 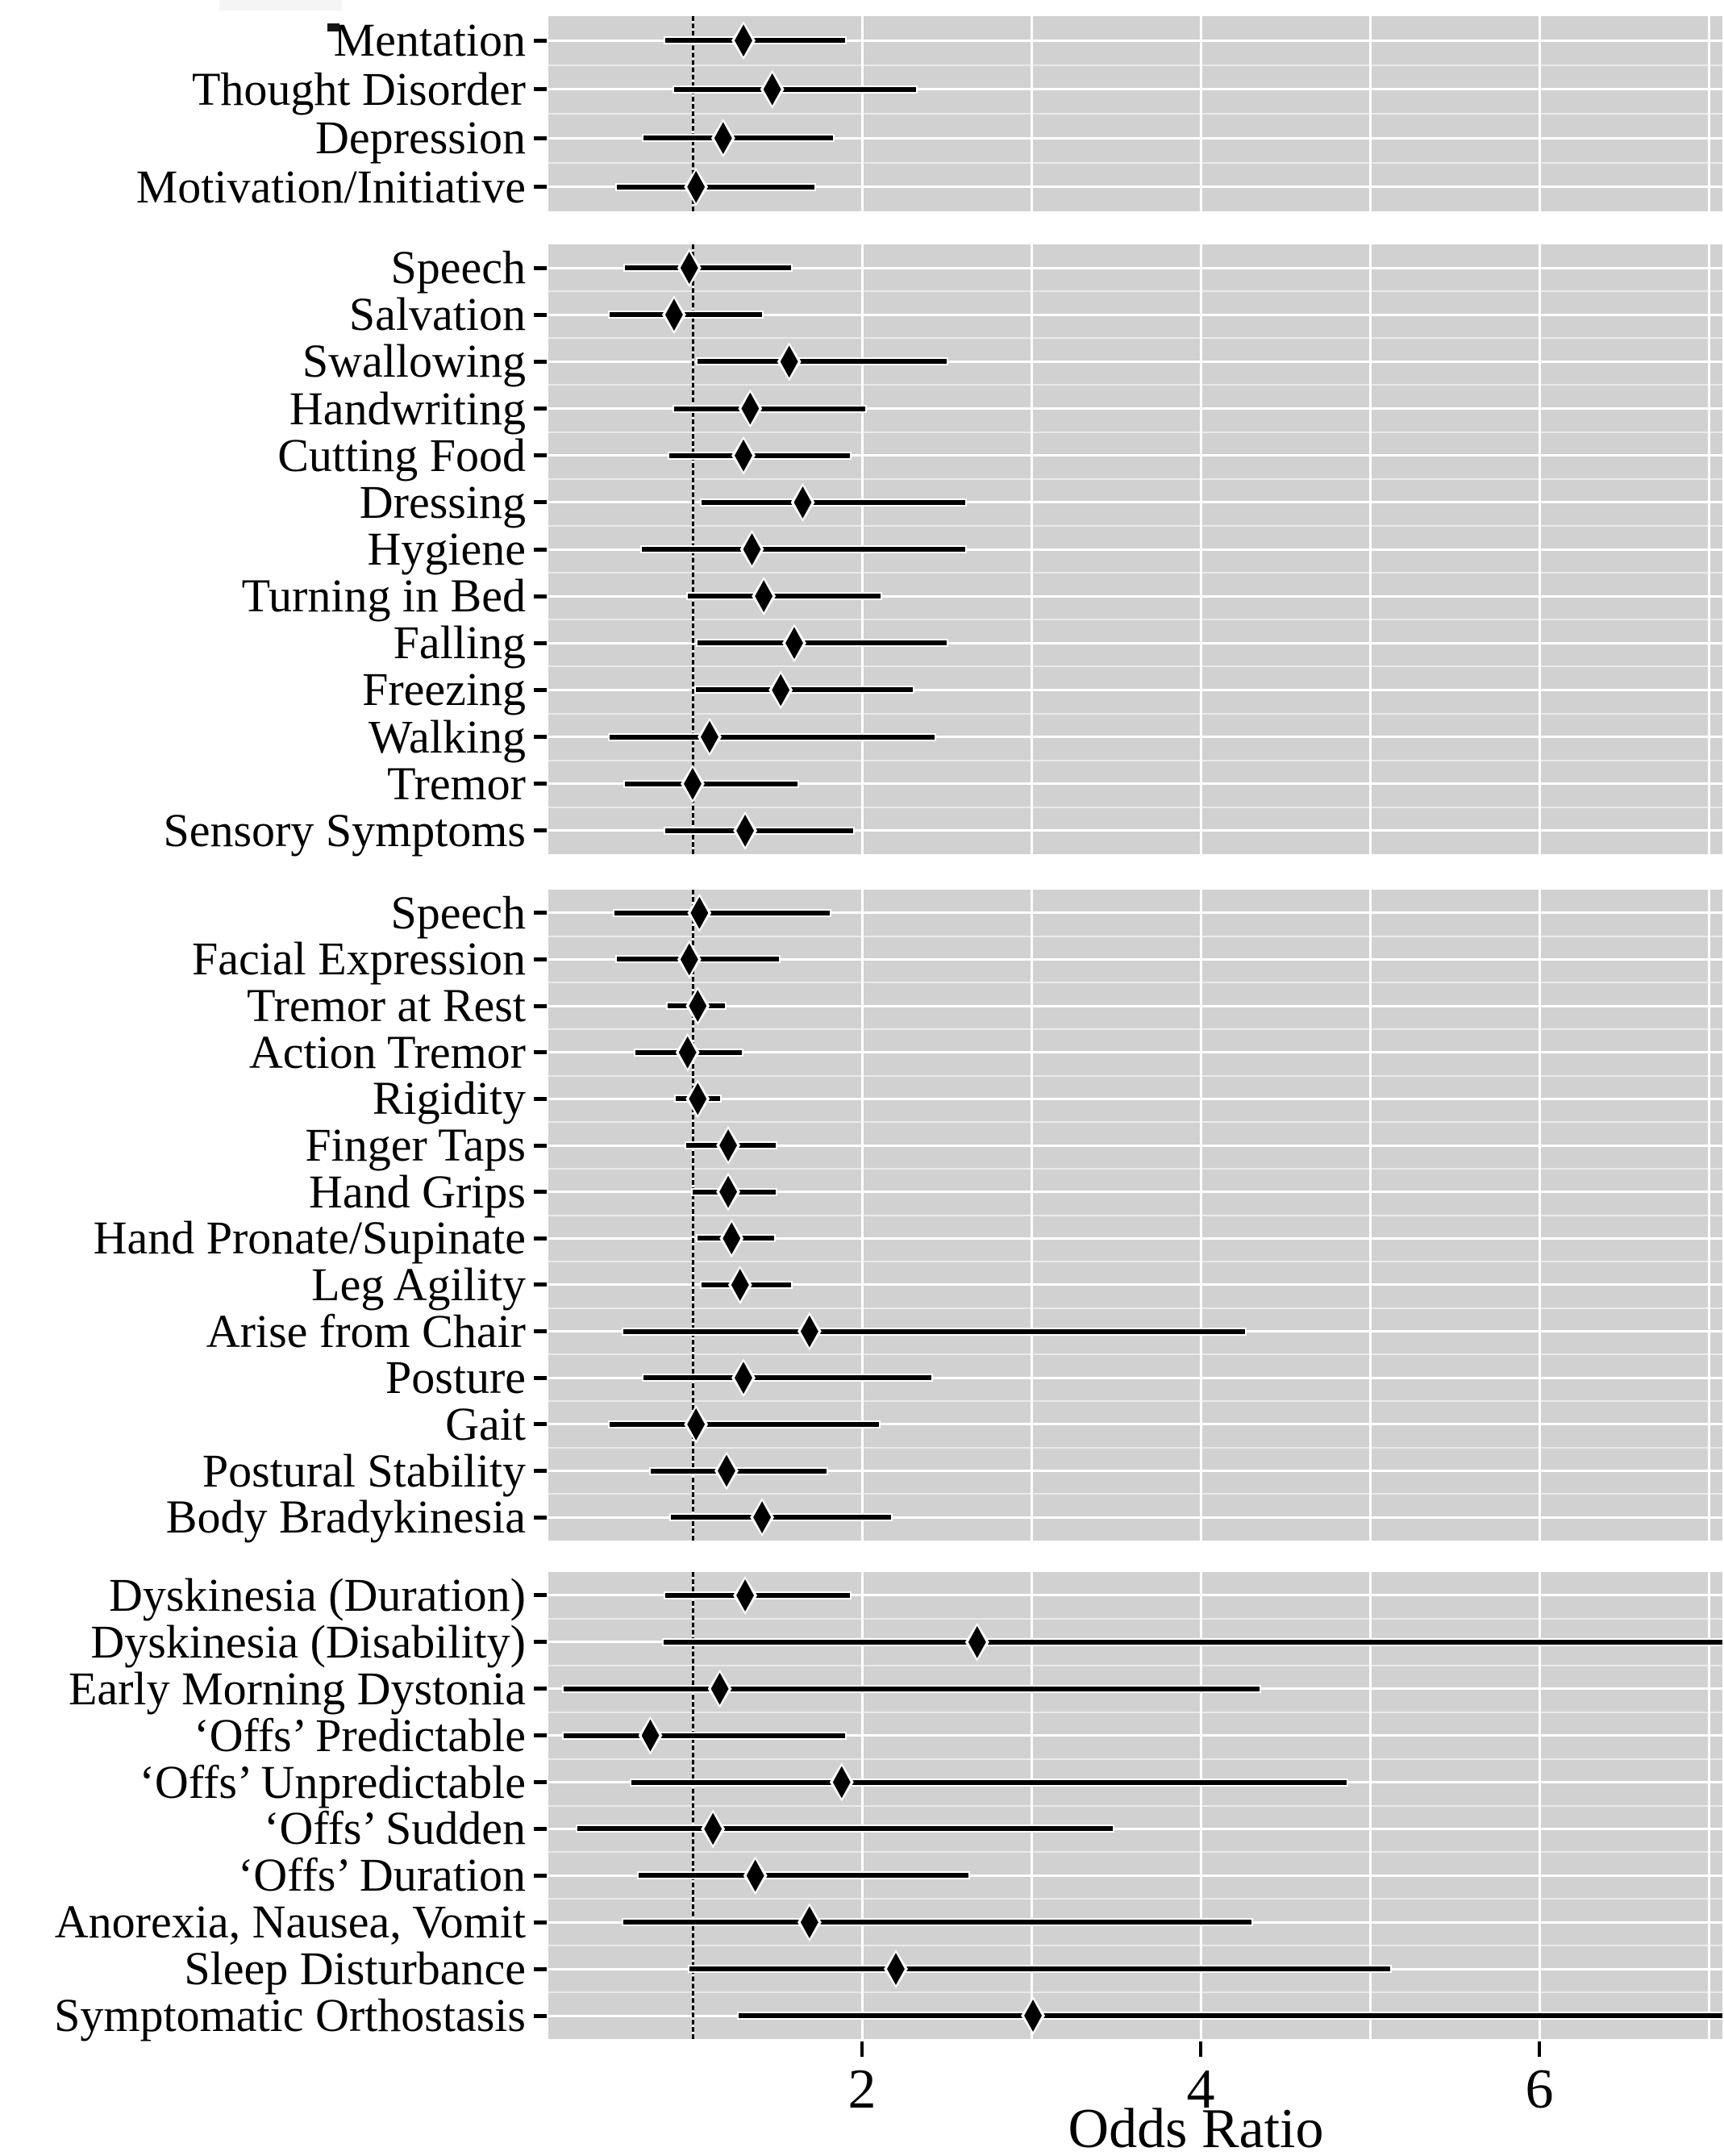 I want to click on row-label: Thought Disorder, so click(x=359, y=88).